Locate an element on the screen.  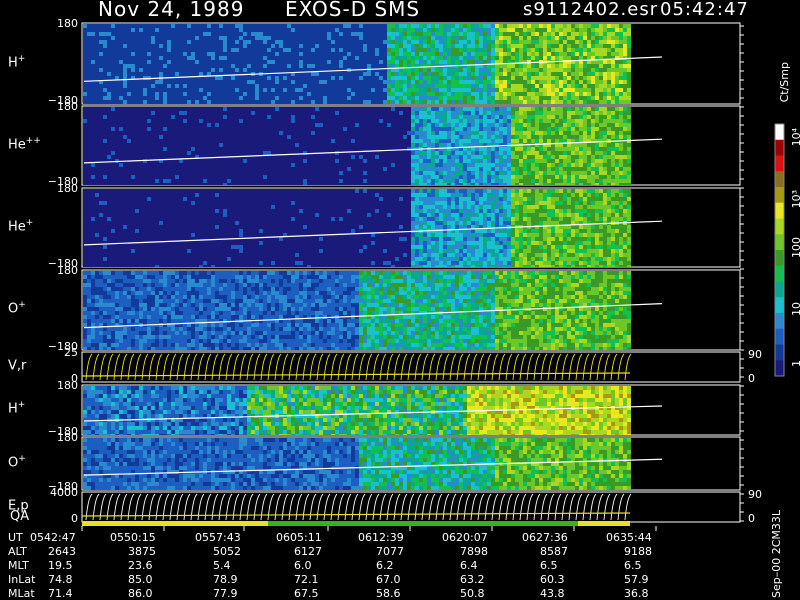
qa-label: QA is located at coordinates (20, 516).